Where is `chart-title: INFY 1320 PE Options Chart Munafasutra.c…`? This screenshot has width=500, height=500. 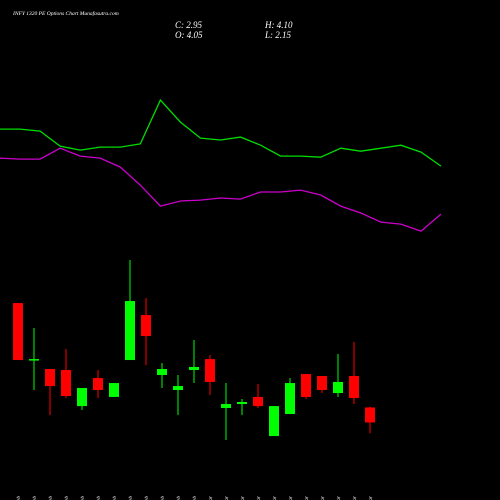
chart-title: INFY 1320 PE Options Chart Munafasutra.c… is located at coordinates (65, 13).